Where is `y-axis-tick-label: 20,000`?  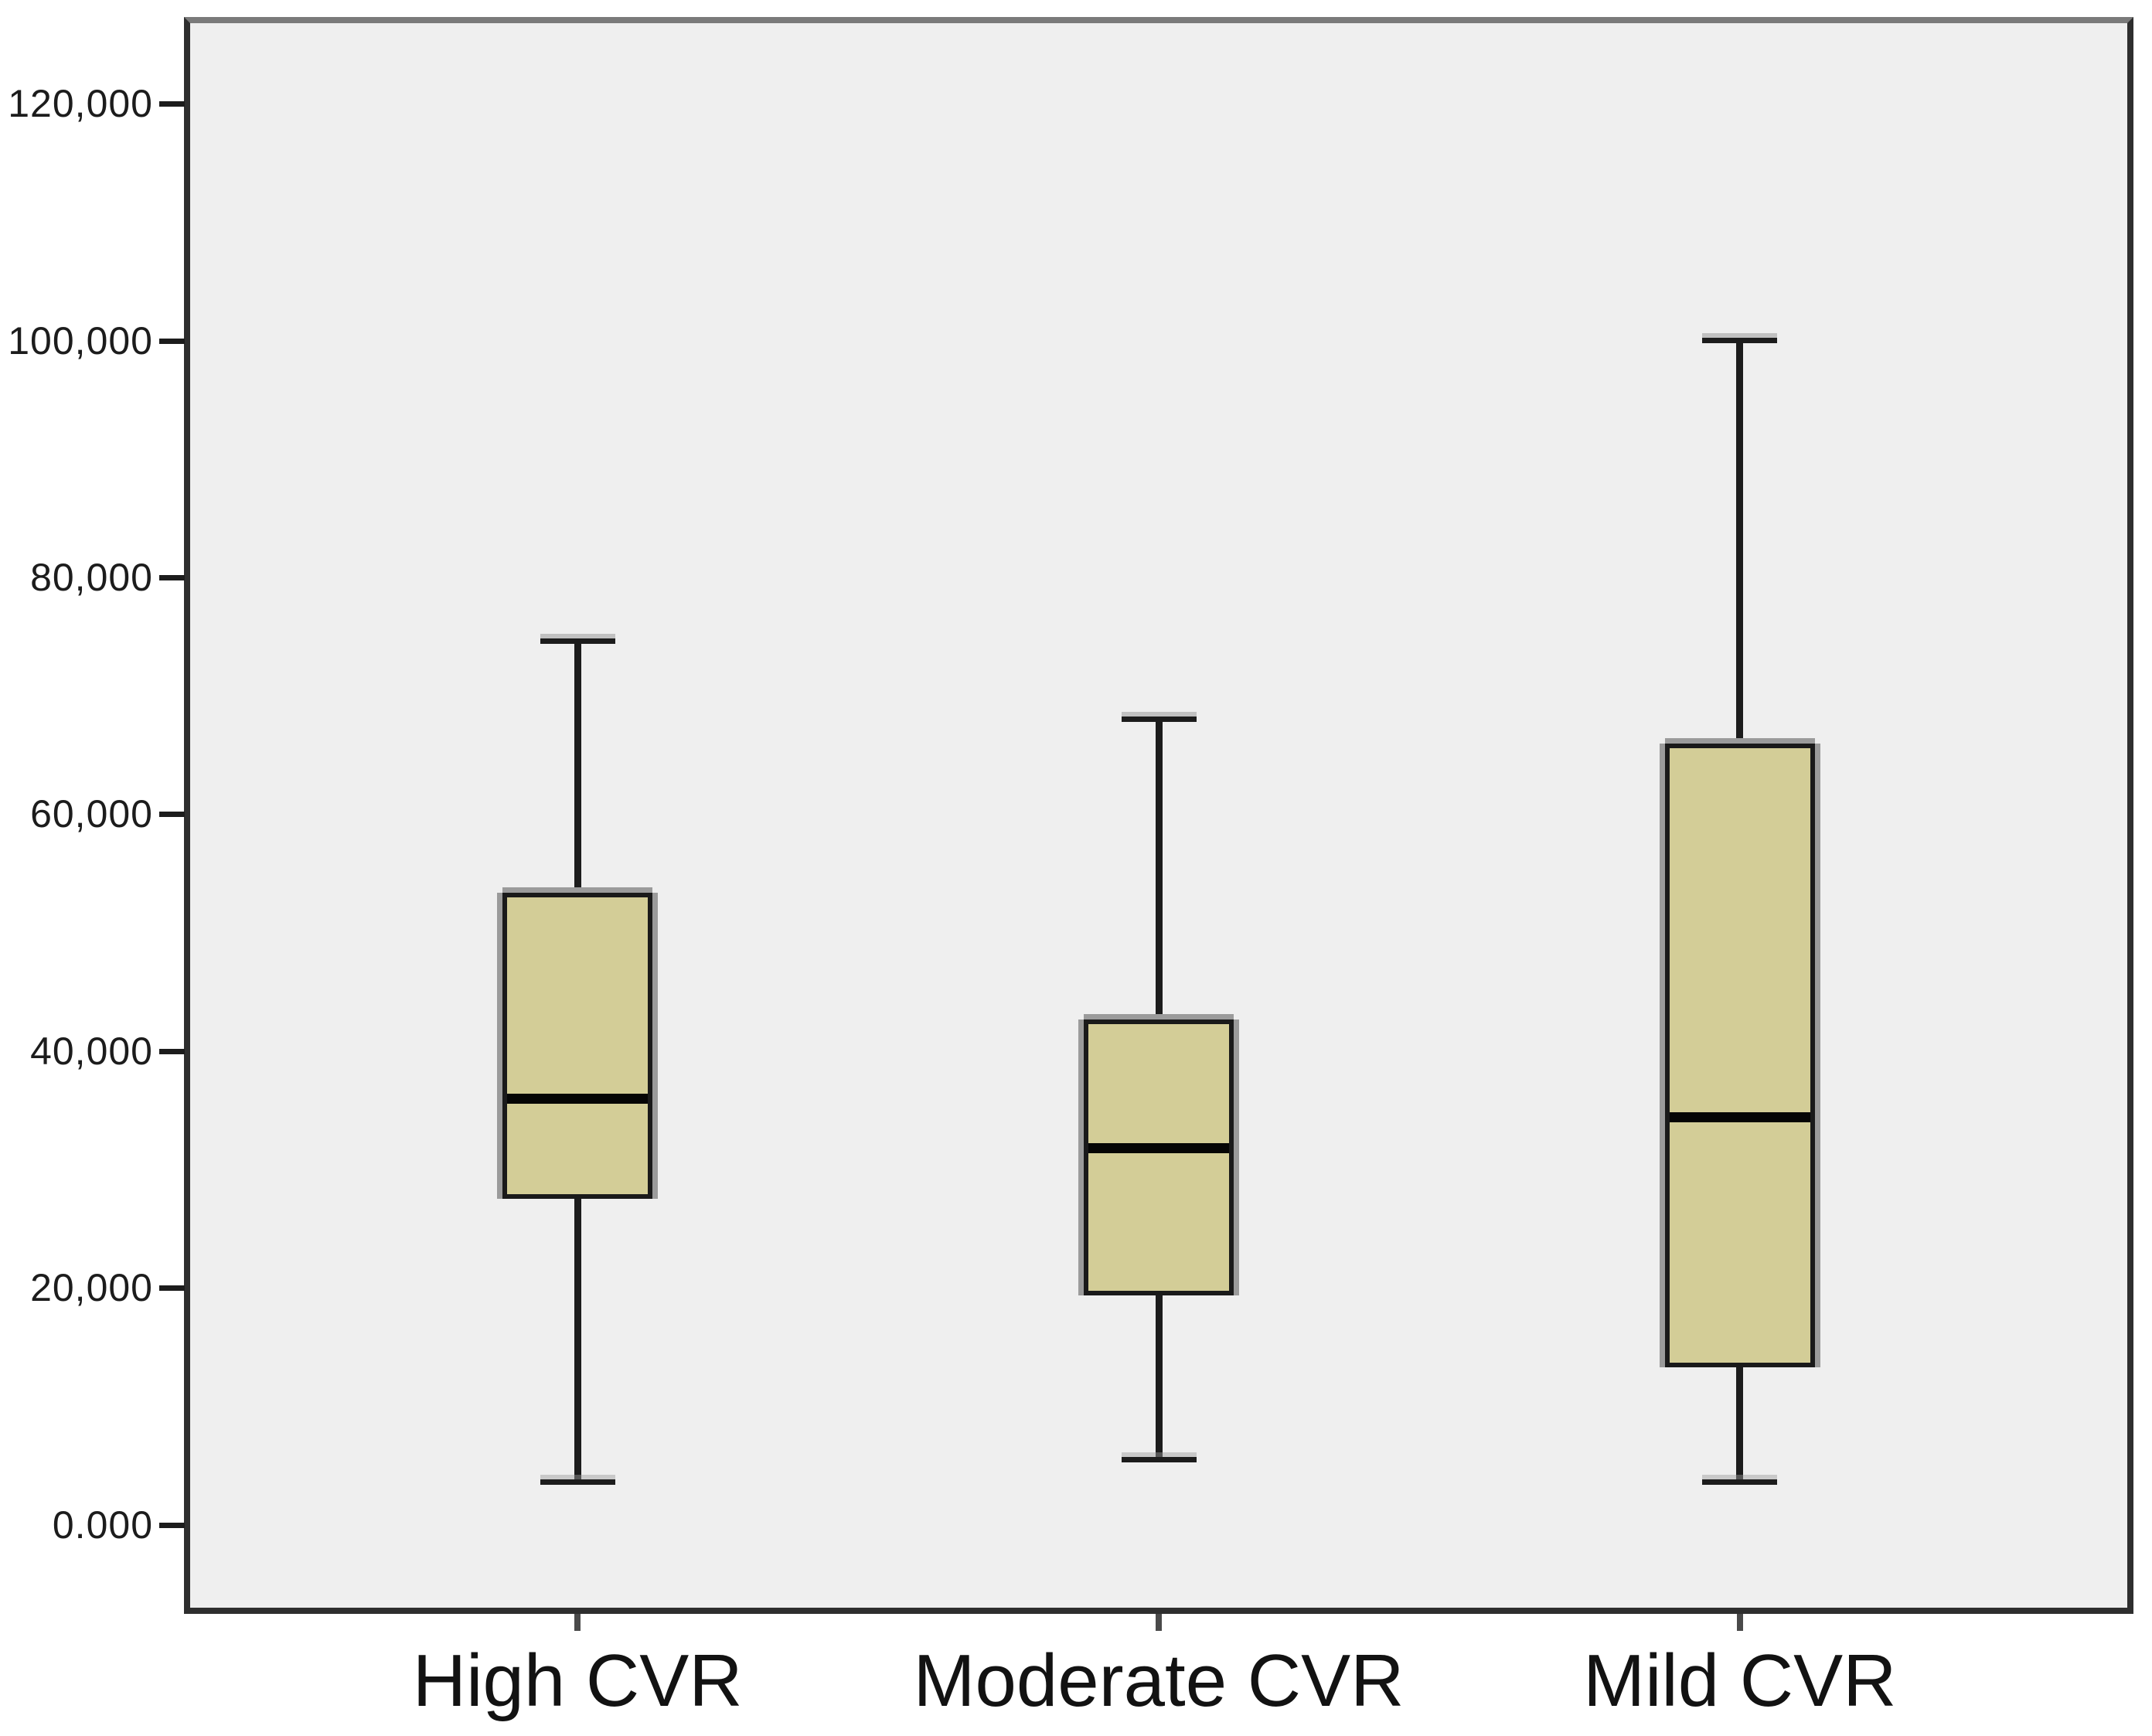
y-axis-tick-label: 20,000 is located at coordinates (91, 1288).